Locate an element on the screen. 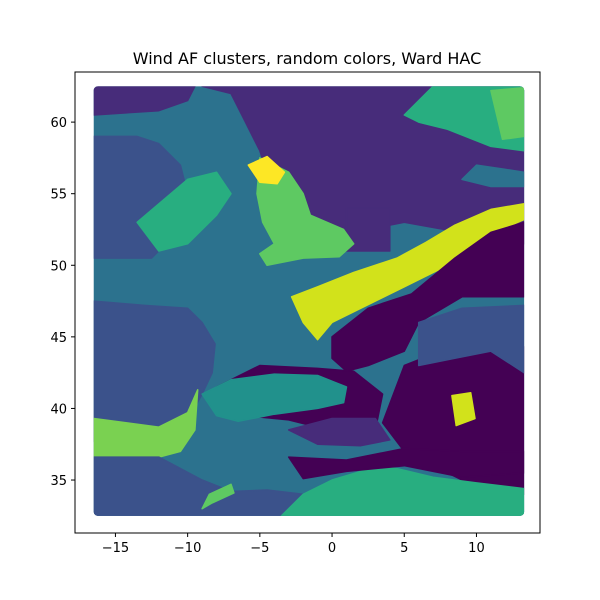  x-tick-label: −10 is located at coordinates (187, 548).